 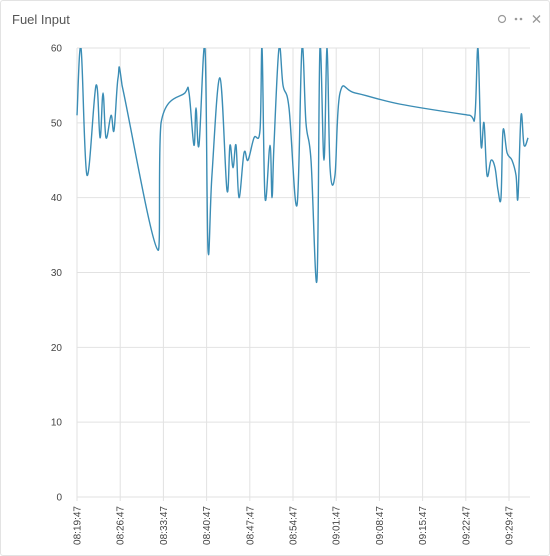 What do you see at coordinates (502, 19) in the screenshot?
I see `refresh-icon` at bounding box center [502, 19].